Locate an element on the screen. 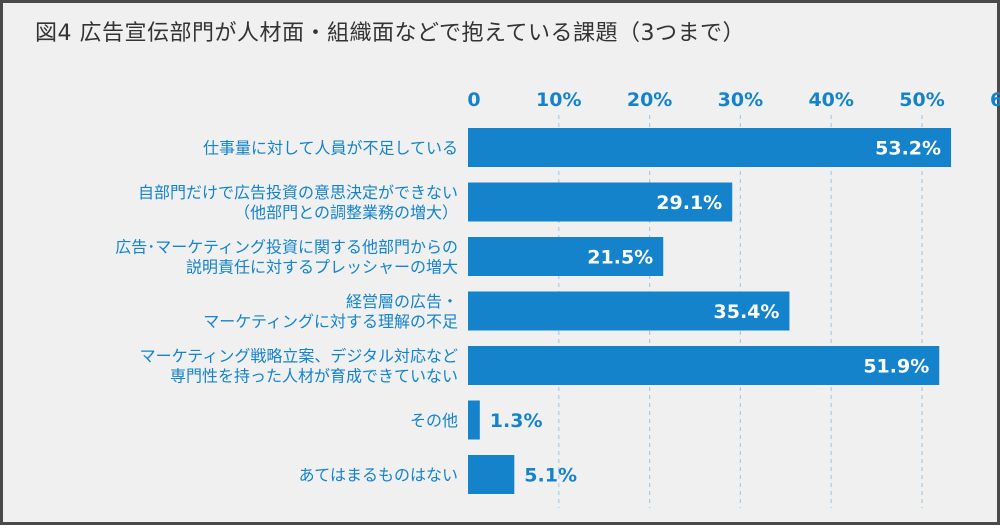 Image resolution: width=1000 pixels, height=528 pixels. x-tick-label: 10% is located at coordinates (558, 100).